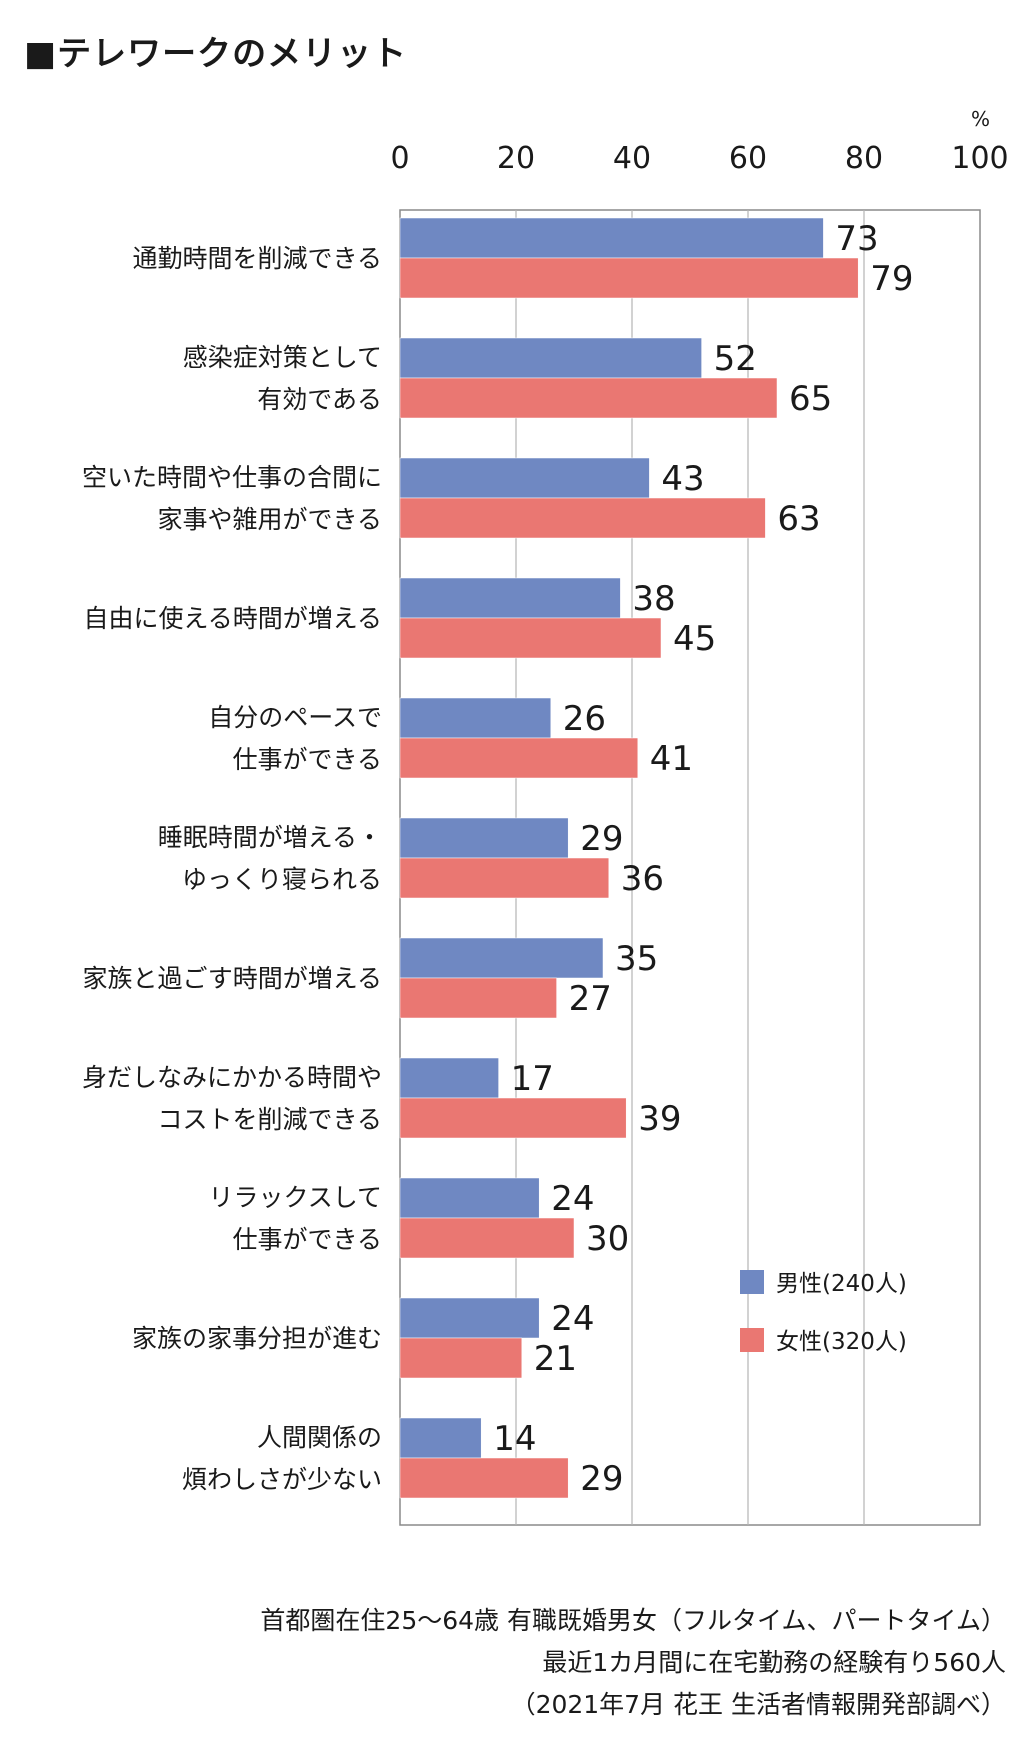 This screenshot has height=1753, width=1024. Describe the element at coordinates (257, 258) in the screenshot. I see `category-label: 通勤時間を削減できる` at that location.